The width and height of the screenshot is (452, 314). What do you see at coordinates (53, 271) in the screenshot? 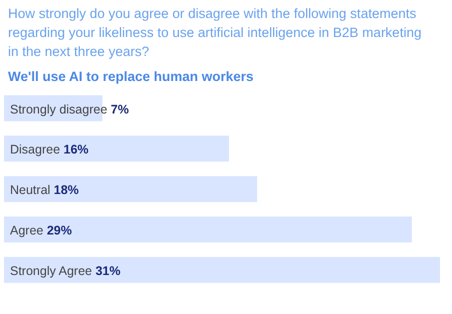
I see `y-tick-label: Strongly Agree` at bounding box center [53, 271].